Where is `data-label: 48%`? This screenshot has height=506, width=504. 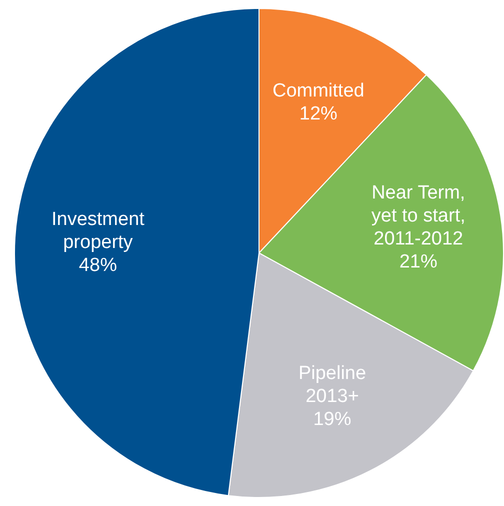 data-label: 48% is located at coordinates (98, 265).